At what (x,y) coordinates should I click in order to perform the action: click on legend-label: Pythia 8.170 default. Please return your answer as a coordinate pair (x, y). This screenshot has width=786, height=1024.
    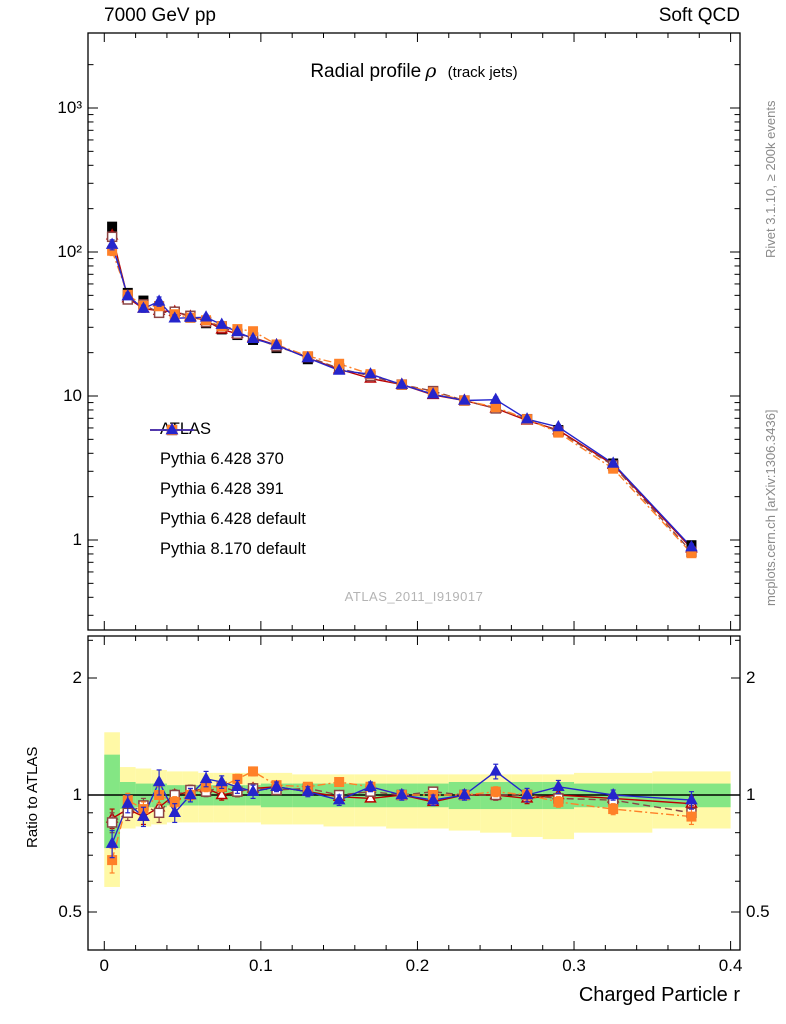
    Looking at the image, I should click on (233, 549).